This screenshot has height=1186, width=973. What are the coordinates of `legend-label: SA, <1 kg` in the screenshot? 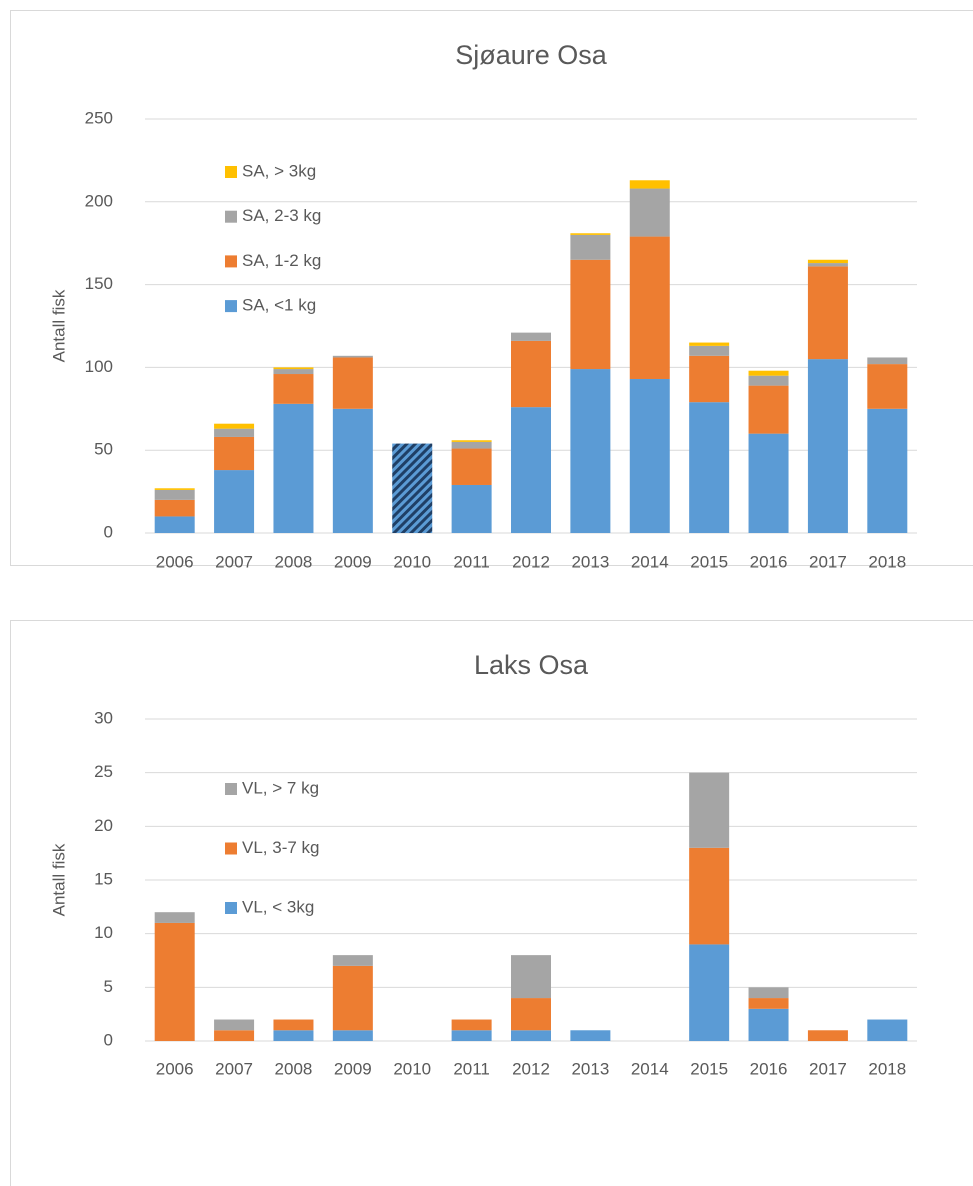 It's located at (279, 305).